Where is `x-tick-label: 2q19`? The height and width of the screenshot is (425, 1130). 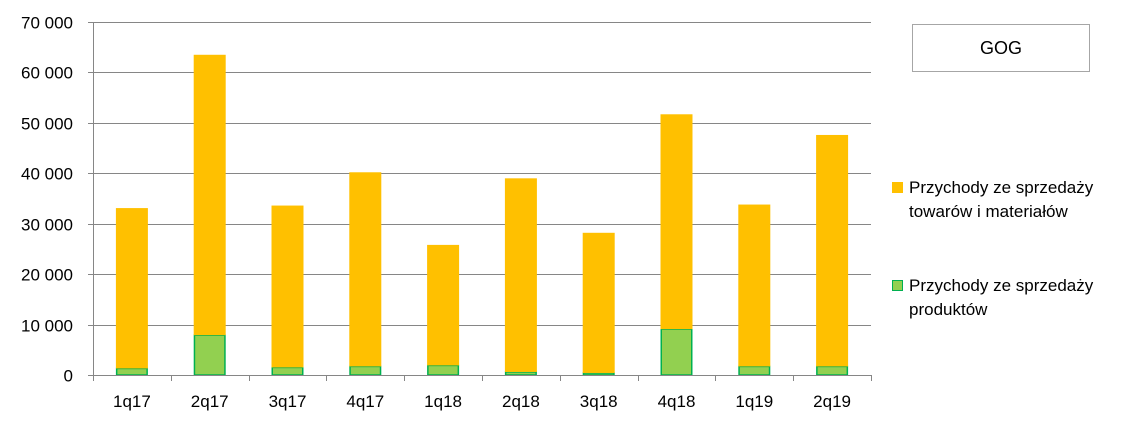 x-tick-label: 2q19 is located at coordinates (832, 401).